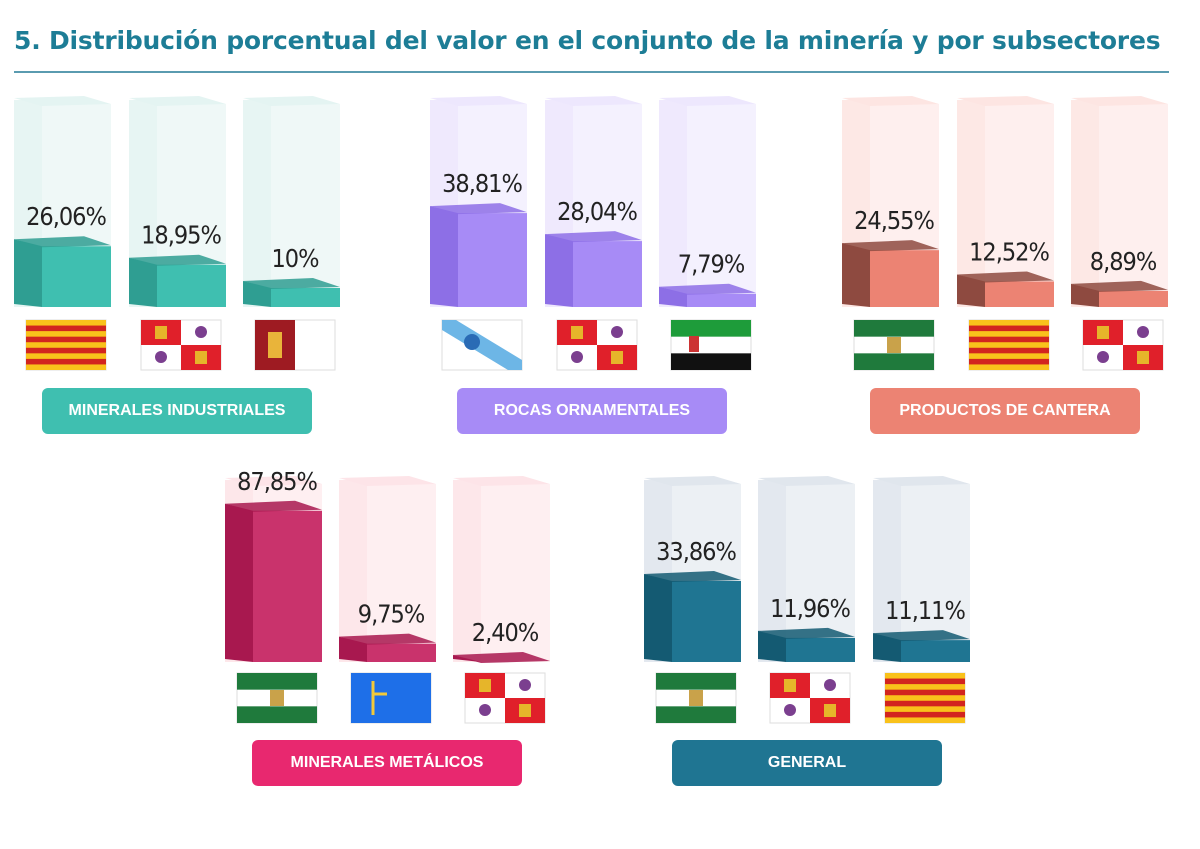  Describe the element at coordinates (925, 610) in the screenshot. I see `value-label: 11,11%` at that location.